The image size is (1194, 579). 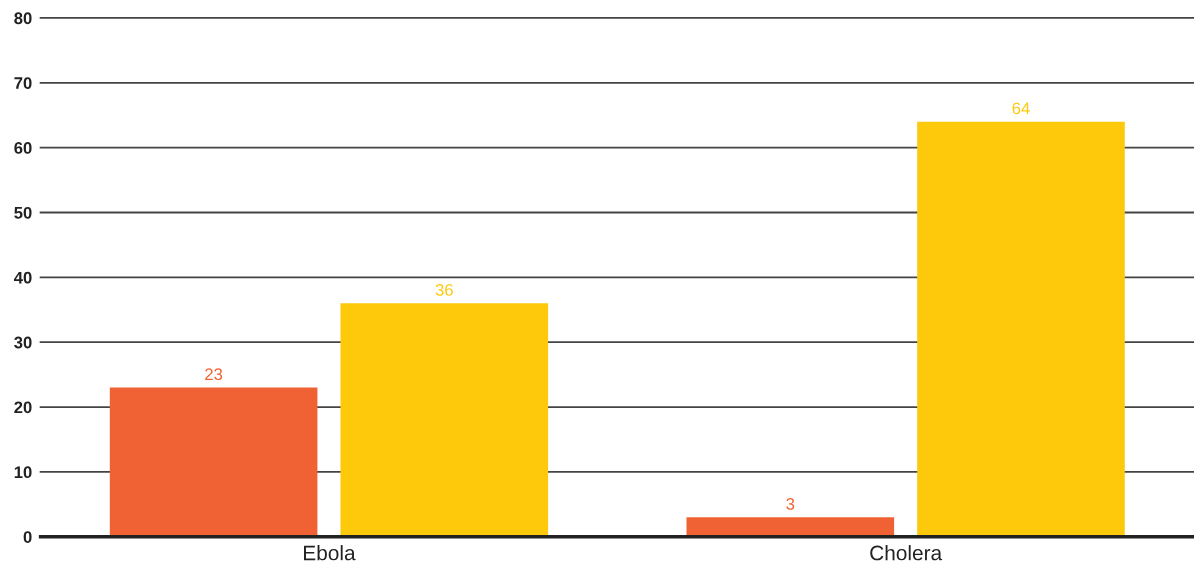 I want to click on y-tick-label: 80, so click(x=23, y=18).